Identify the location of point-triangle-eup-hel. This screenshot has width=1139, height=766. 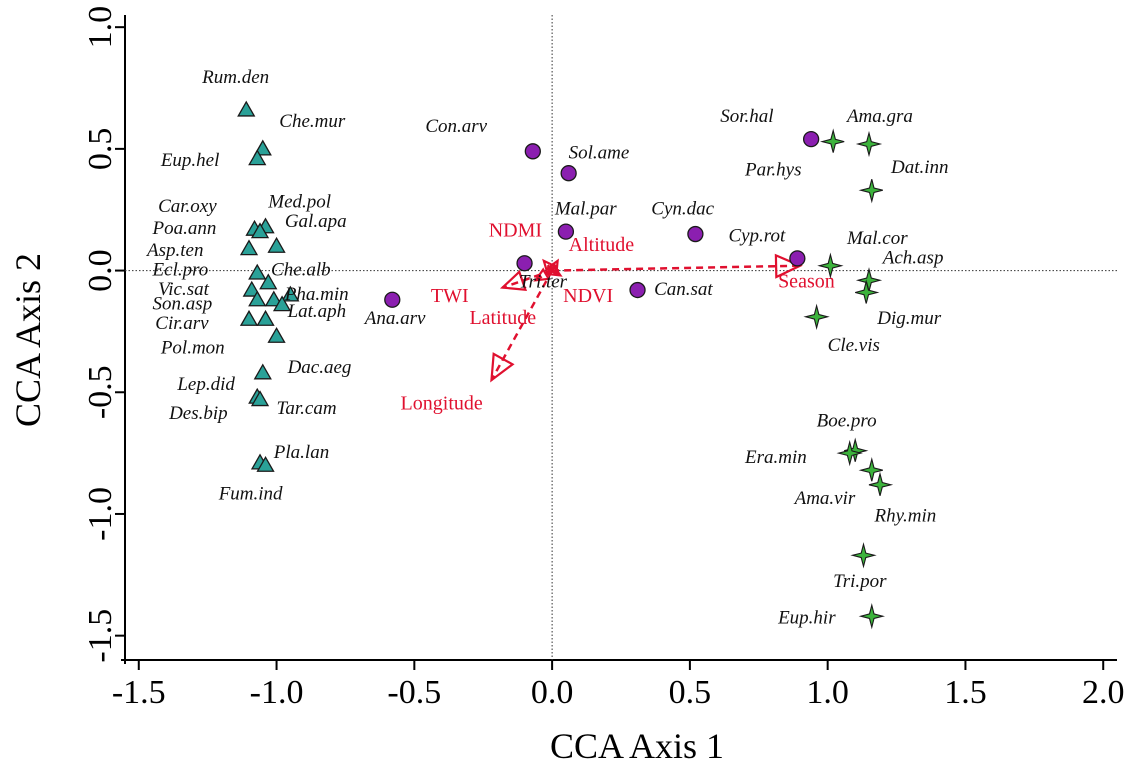
(257, 157).